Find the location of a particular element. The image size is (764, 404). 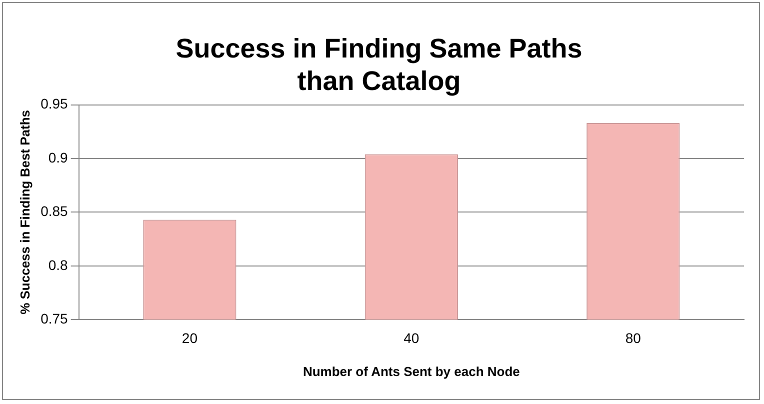

y-axis-title: % Success in Finding Best Paths is located at coordinates (24, 212).